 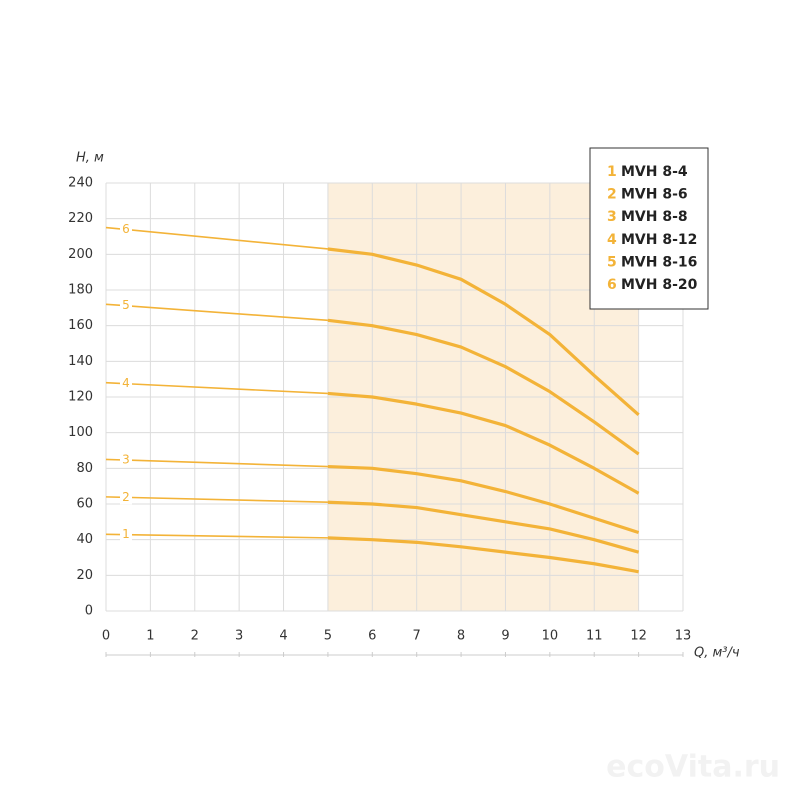 What do you see at coordinates (80, 183) in the screenshot?
I see `y-tick-label: 240` at bounding box center [80, 183].